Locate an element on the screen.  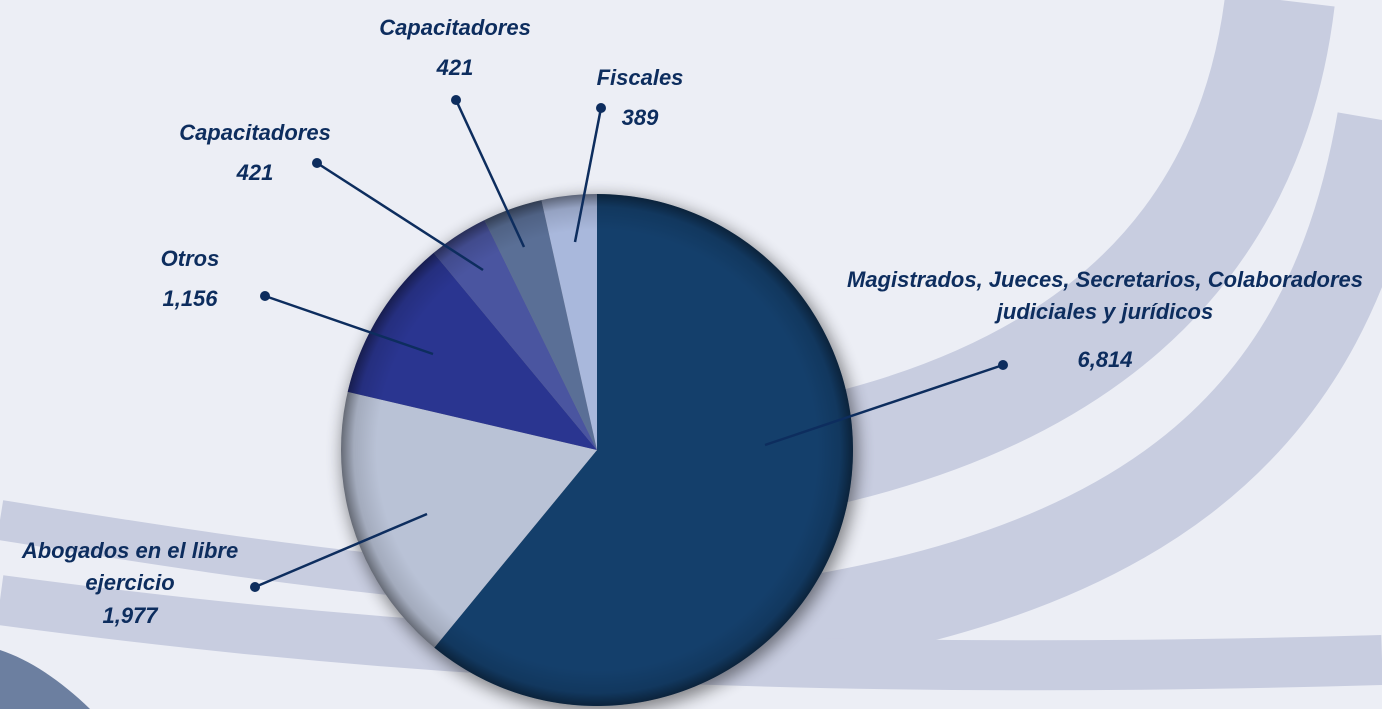
slice-label: Abogados en el libre ejercicio is located at coordinates (130, 566).